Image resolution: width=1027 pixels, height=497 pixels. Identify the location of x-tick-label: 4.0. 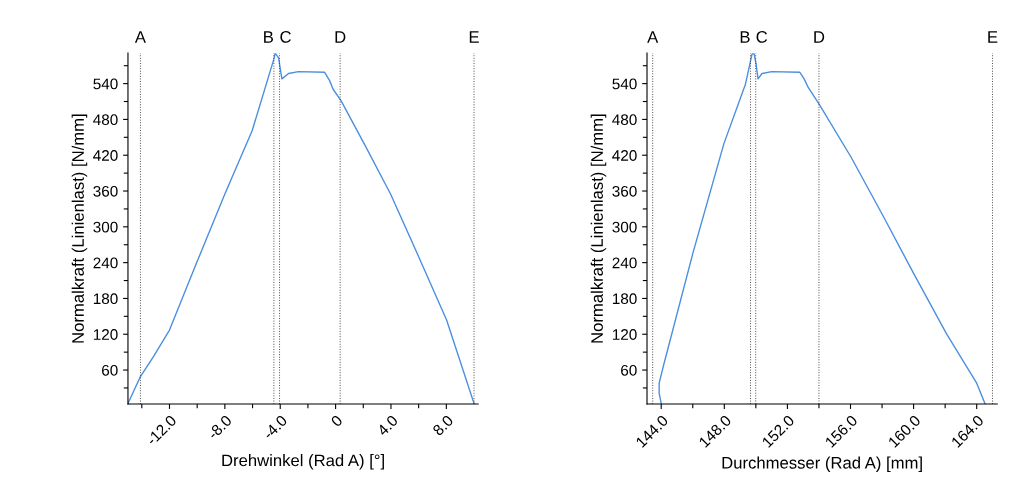
(387, 425).